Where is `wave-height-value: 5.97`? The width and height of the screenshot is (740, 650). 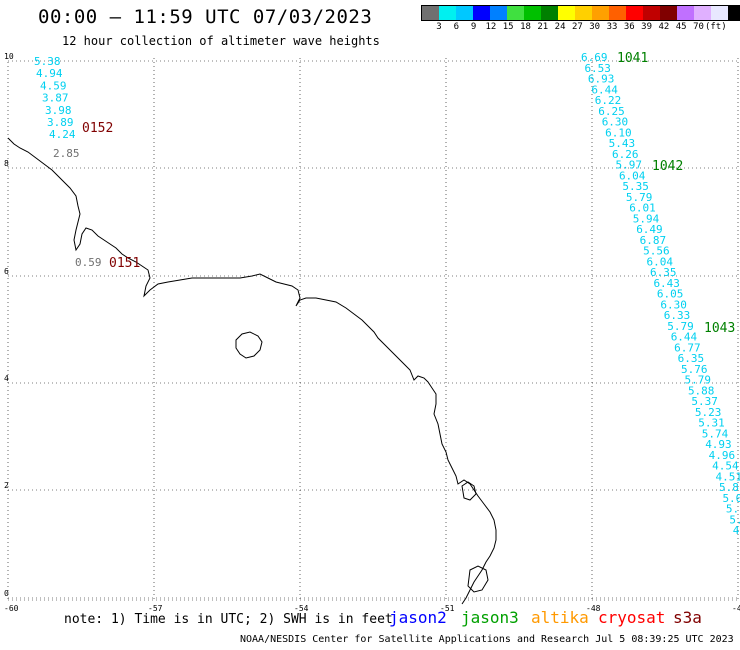 wave-height-value: 5.97 is located at coordinates (629, 165).